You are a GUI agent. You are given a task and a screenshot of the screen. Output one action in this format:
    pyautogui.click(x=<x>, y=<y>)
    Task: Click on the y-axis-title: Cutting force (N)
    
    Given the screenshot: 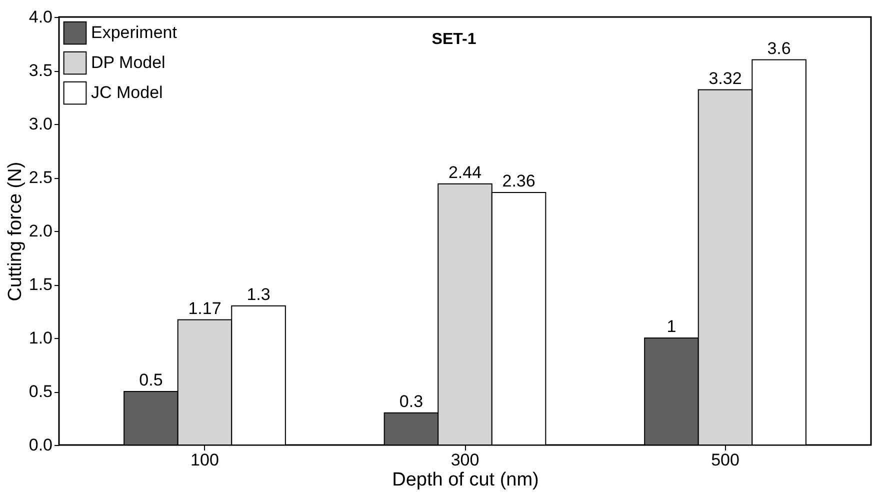 What is the action you would take?
    pyautogui.click(x=15, y=232)
    